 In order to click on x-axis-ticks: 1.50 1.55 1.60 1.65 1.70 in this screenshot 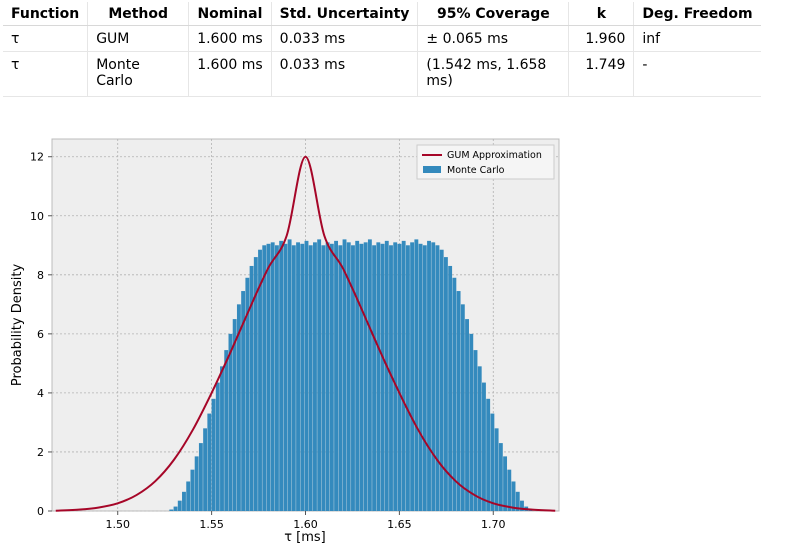, I will do `click(305, 521)`.